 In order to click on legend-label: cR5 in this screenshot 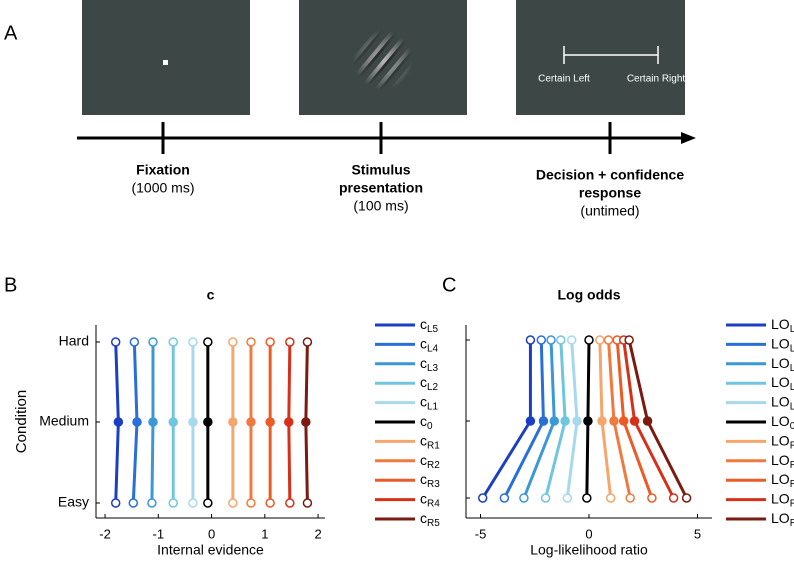, I will do `click(430, 519)`.